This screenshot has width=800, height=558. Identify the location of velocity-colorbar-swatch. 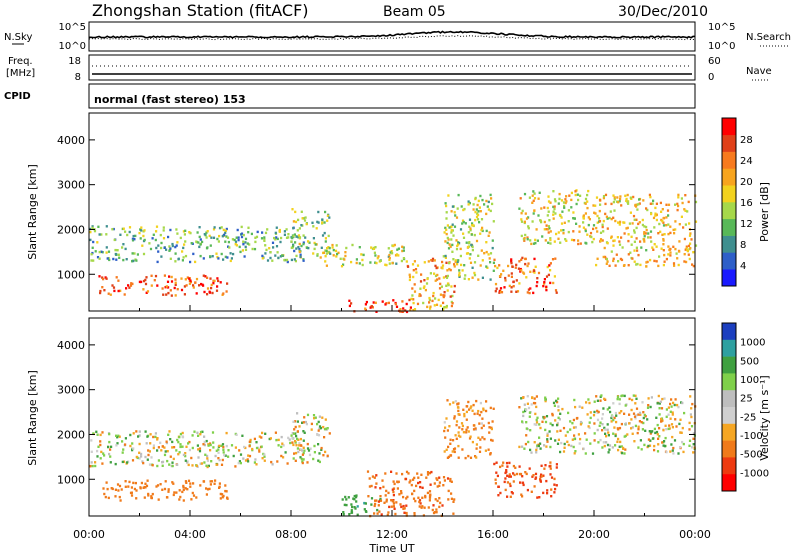
(729, 348).